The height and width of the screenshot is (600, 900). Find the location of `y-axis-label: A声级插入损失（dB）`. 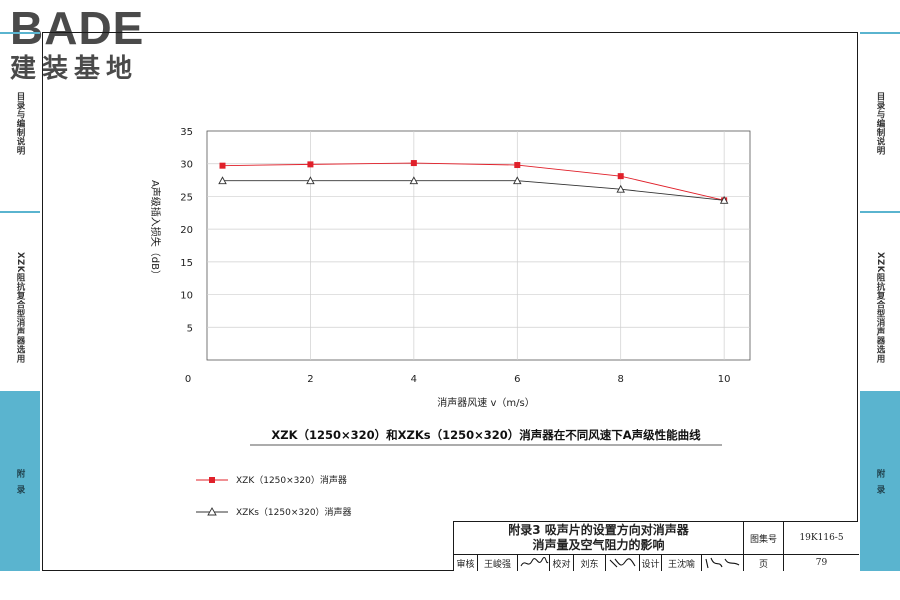

y-axis-label: A声级插入损失（dB） is located at coordinates (155, 230).